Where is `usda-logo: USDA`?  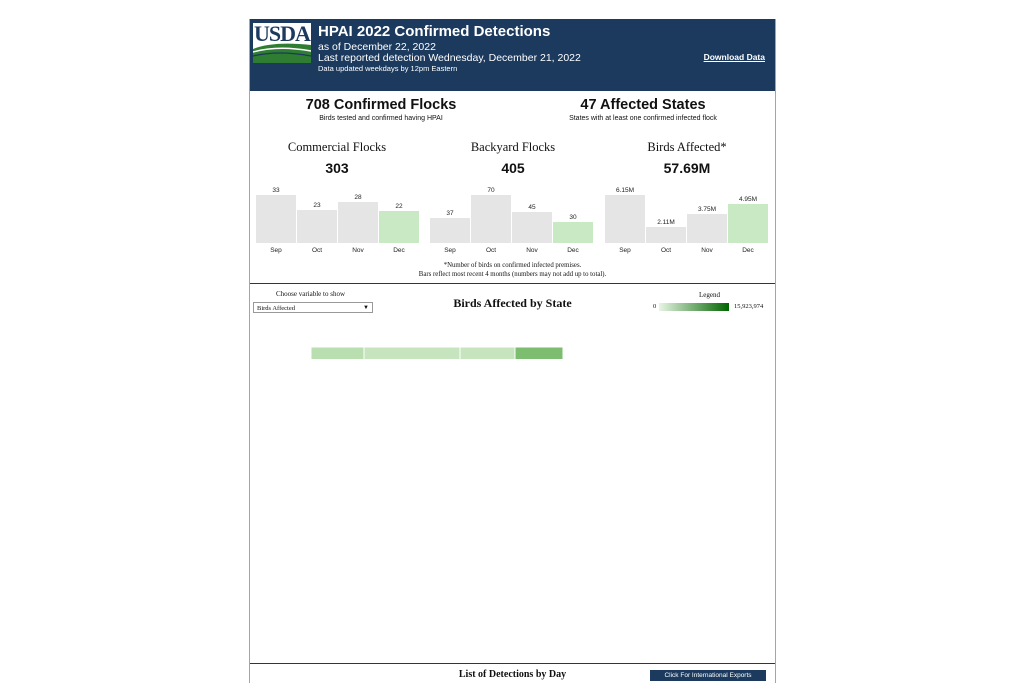 usda-logo: USDA is located at coordinates (282, 42).